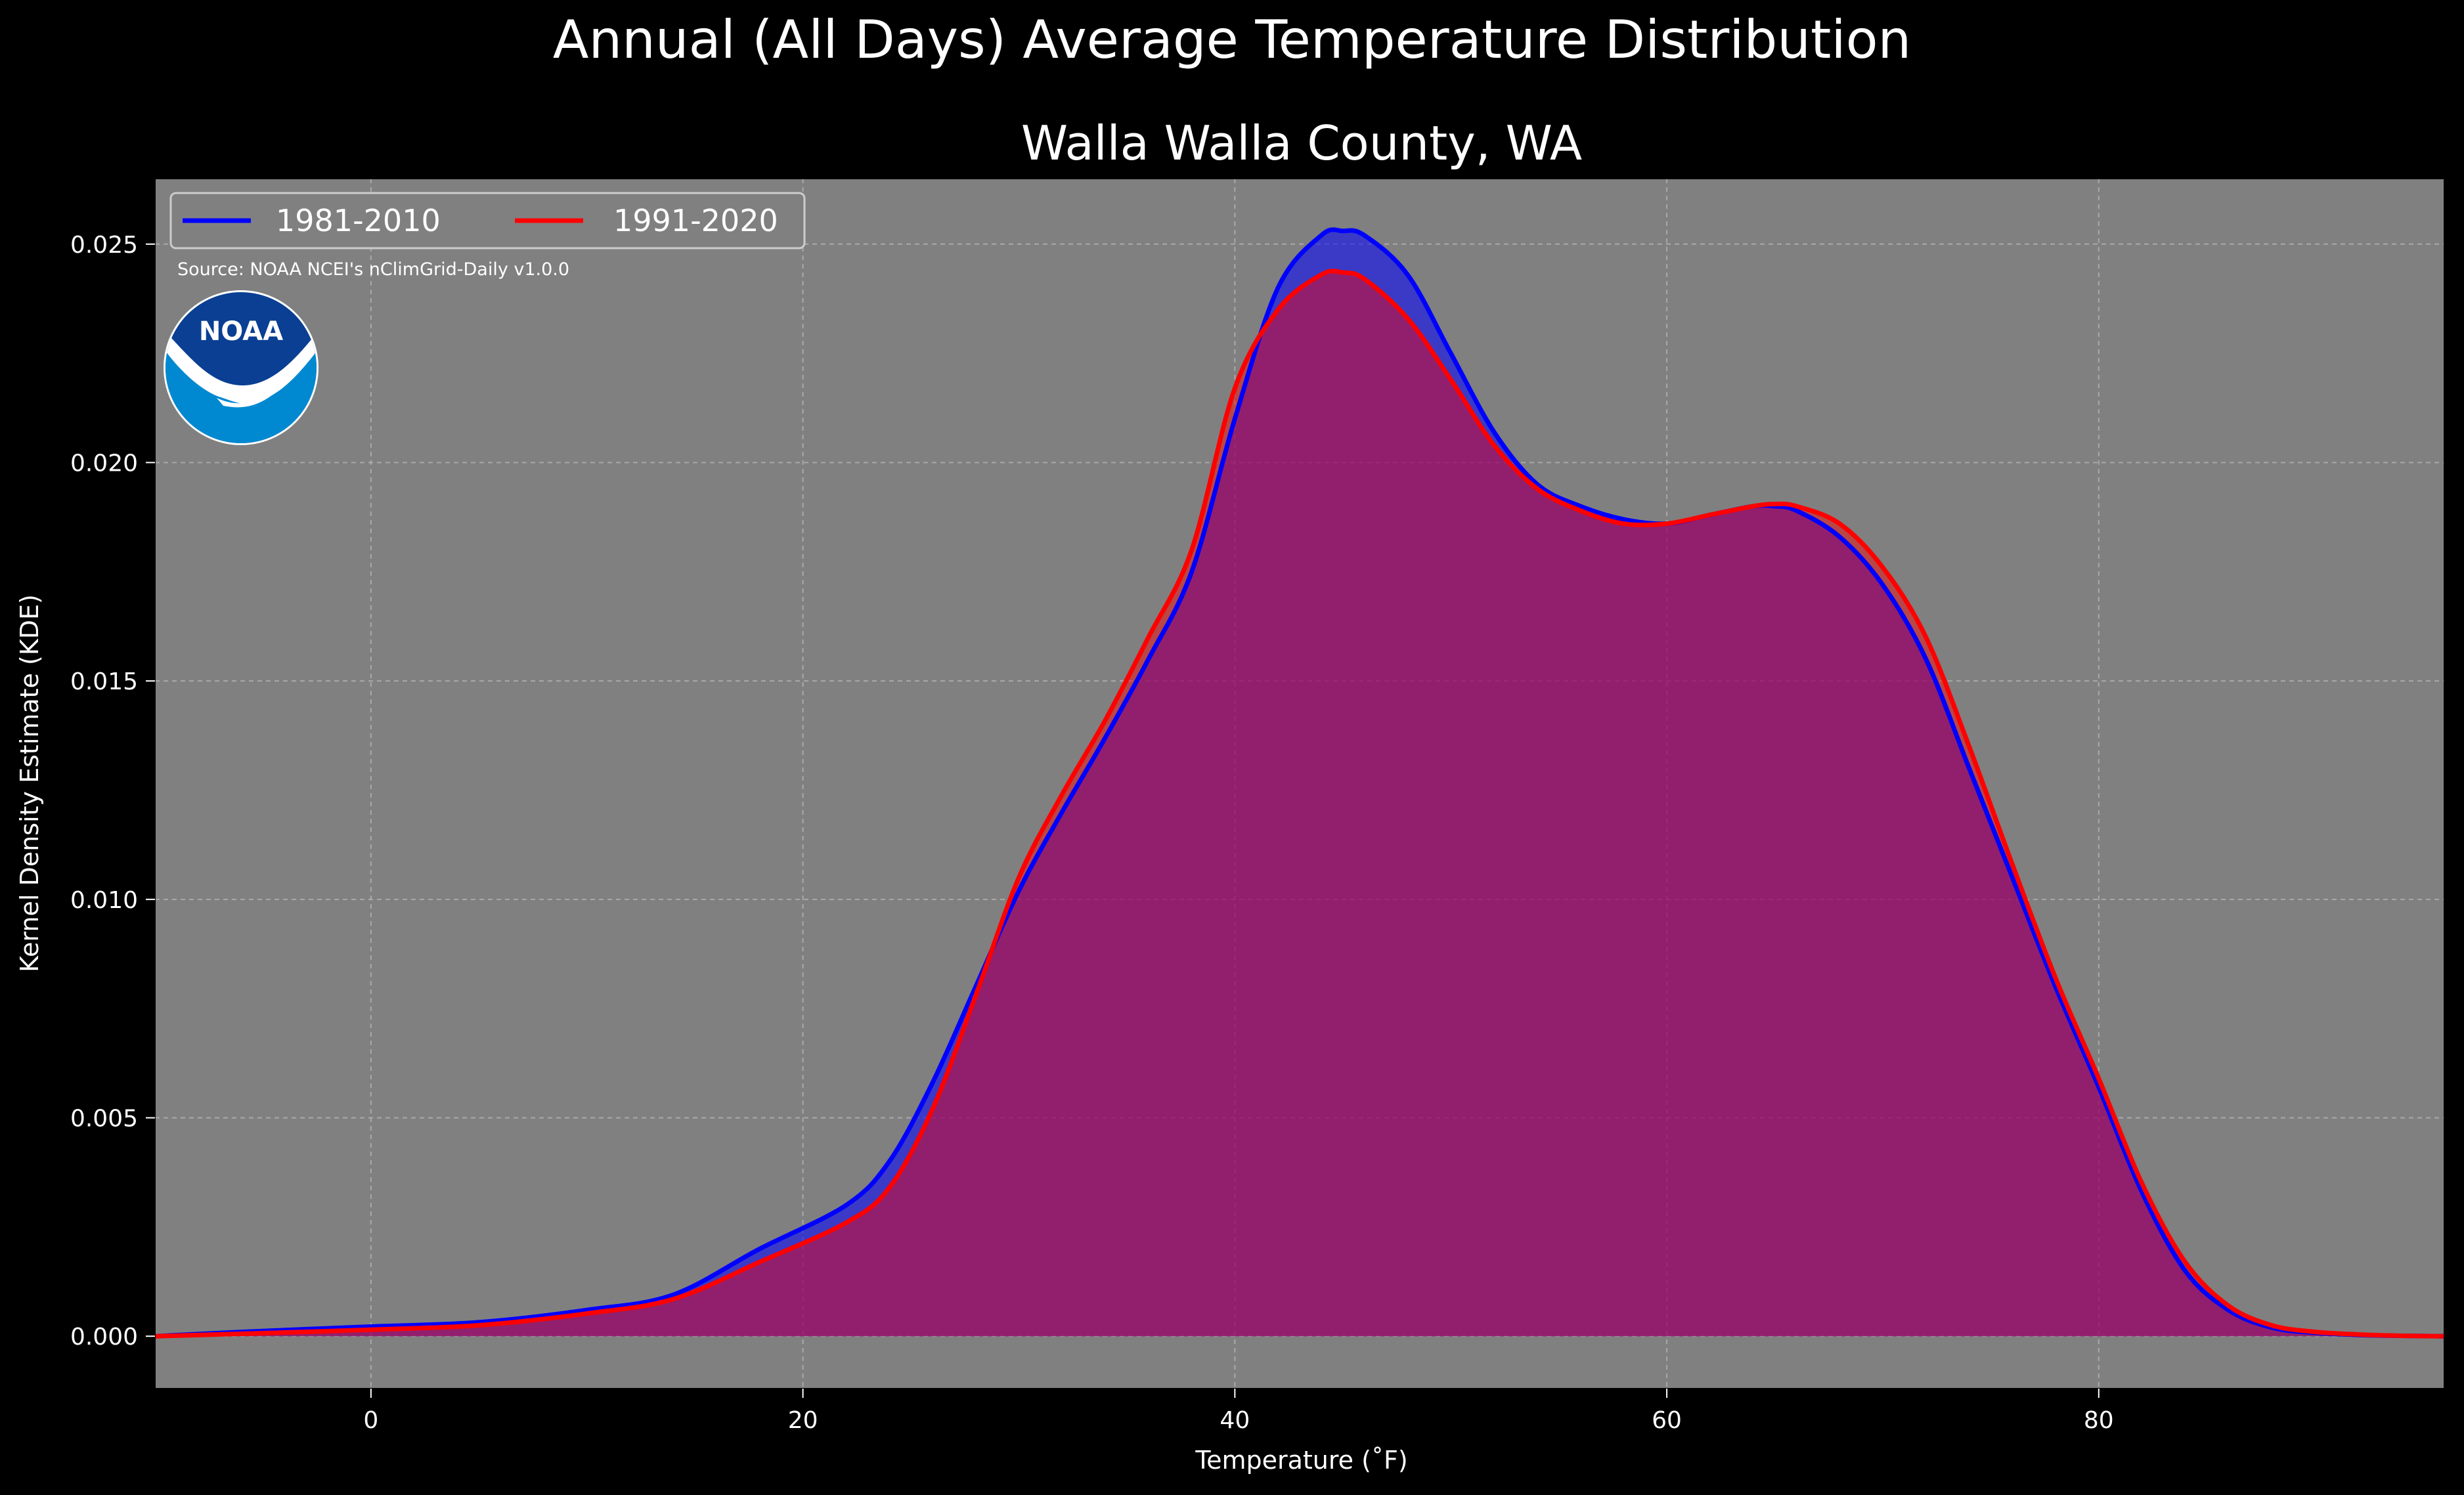 The image size is (2464, 1495). Describe the element at coordinates (104, 245) in the screenshot. I see `y-tick-label-5: 0.025` at that location.